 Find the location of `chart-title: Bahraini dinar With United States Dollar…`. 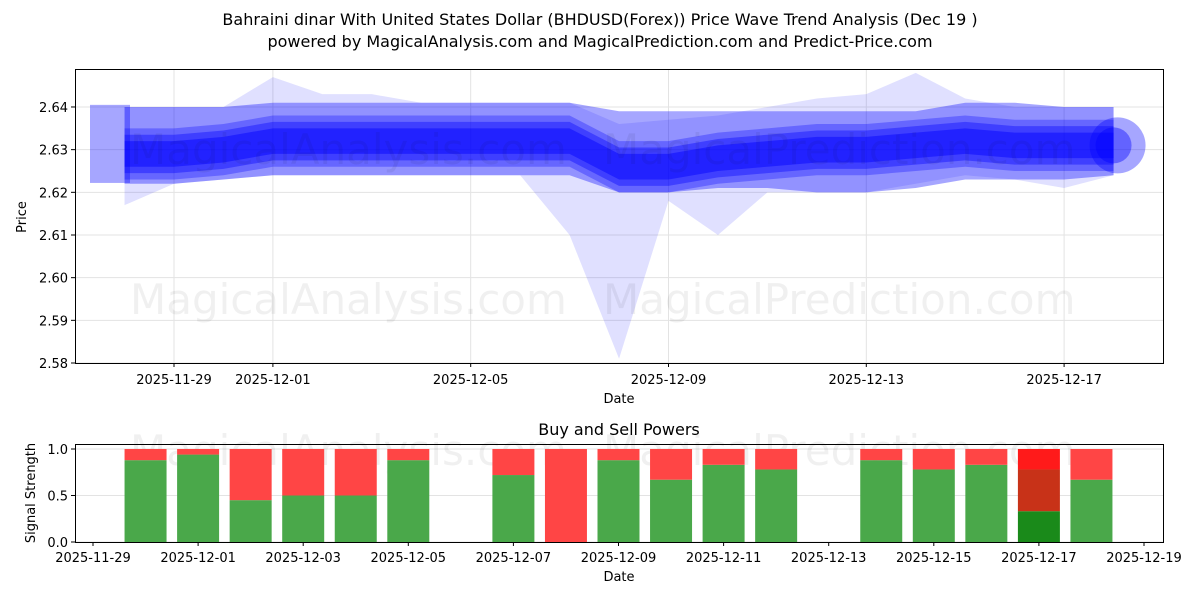

chart-title: Bahraini dinar With United States Dollar… is located at coordinates (600, 19).